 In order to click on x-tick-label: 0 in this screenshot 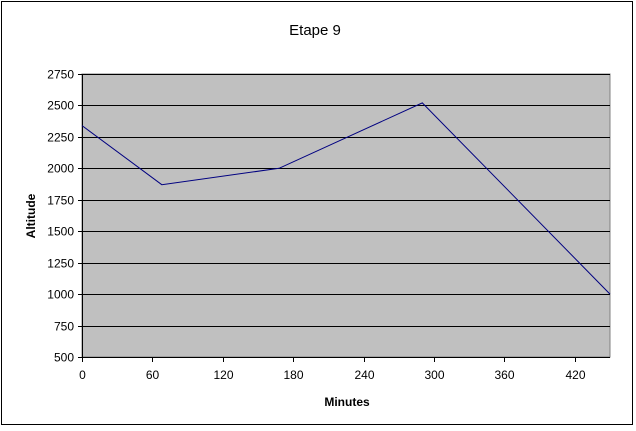, I will do `click(82, 375)`.